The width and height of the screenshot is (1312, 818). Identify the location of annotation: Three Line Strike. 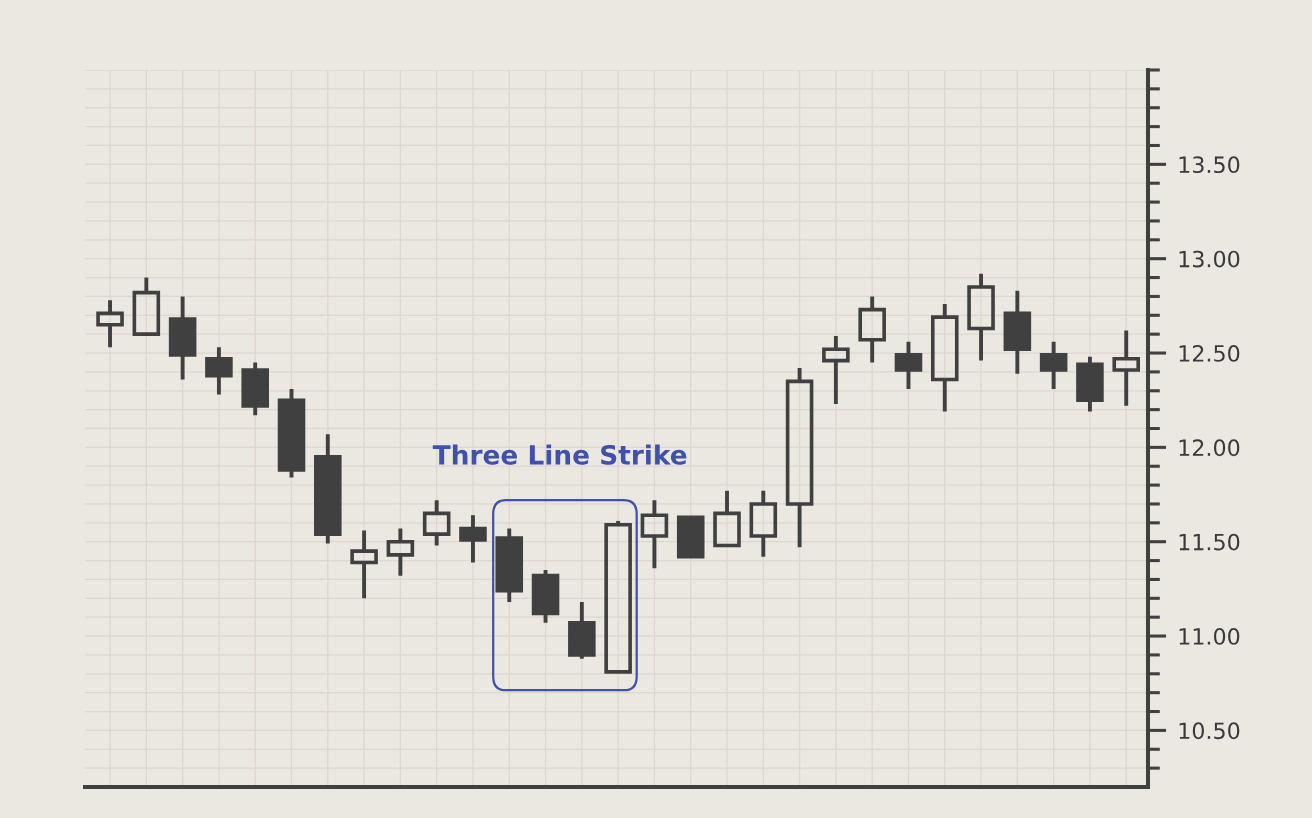
(559, 454).